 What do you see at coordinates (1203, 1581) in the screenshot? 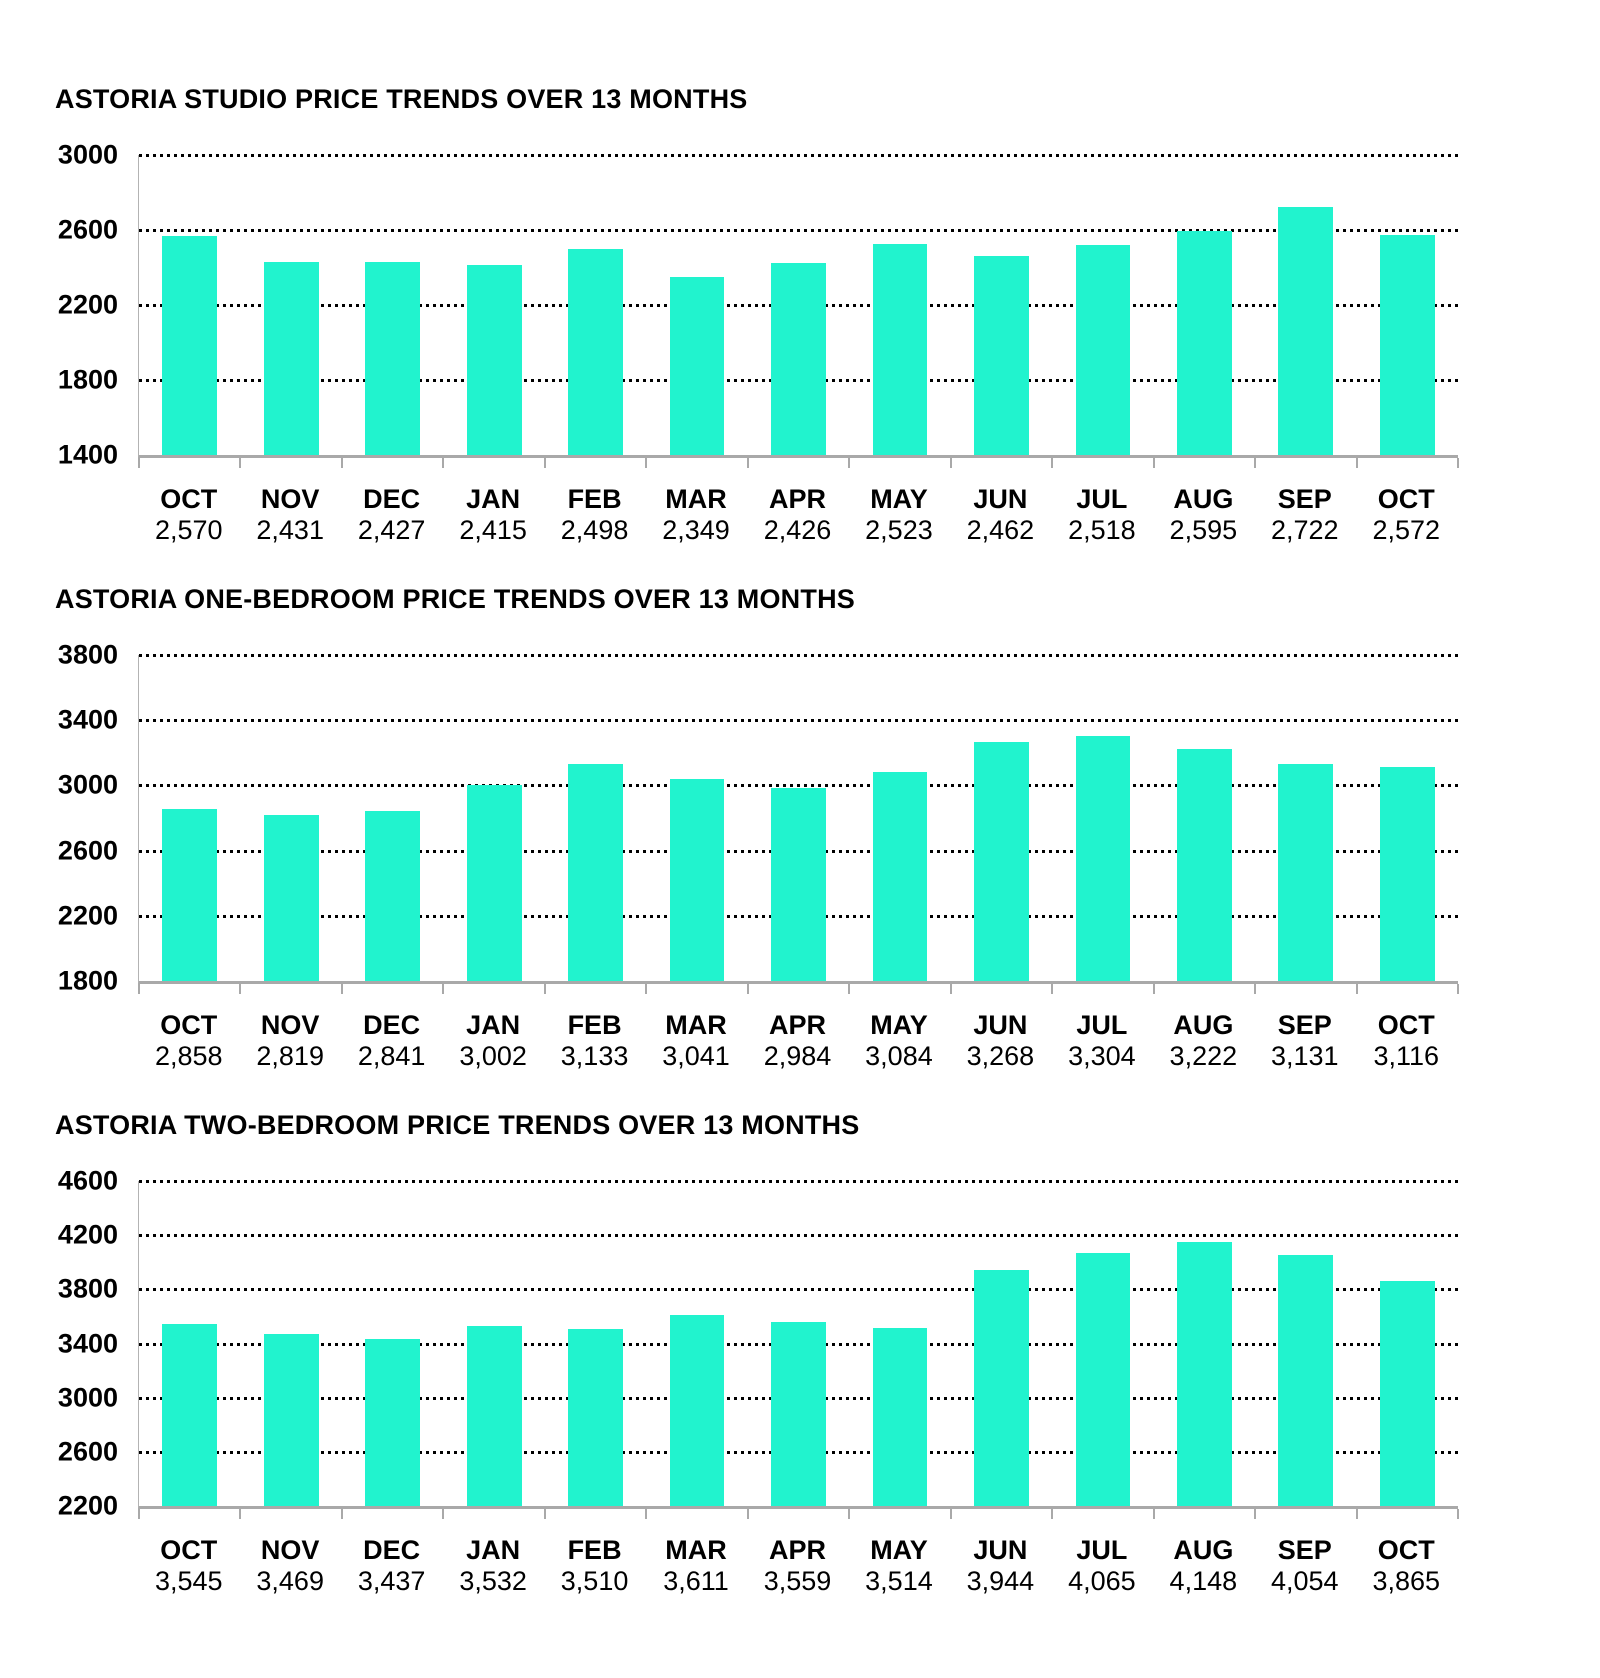
I see `value-label: 4,148` at bounding box center [1203, 1581].